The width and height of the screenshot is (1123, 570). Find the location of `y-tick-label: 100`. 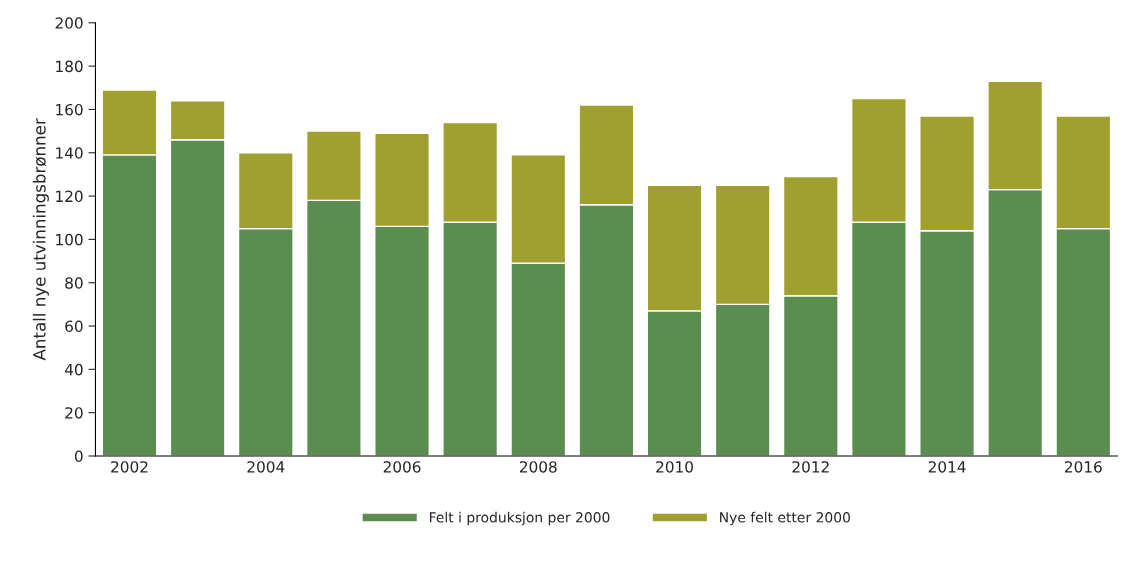

y-tick-label: 100 is located at coordinates (69, 239).